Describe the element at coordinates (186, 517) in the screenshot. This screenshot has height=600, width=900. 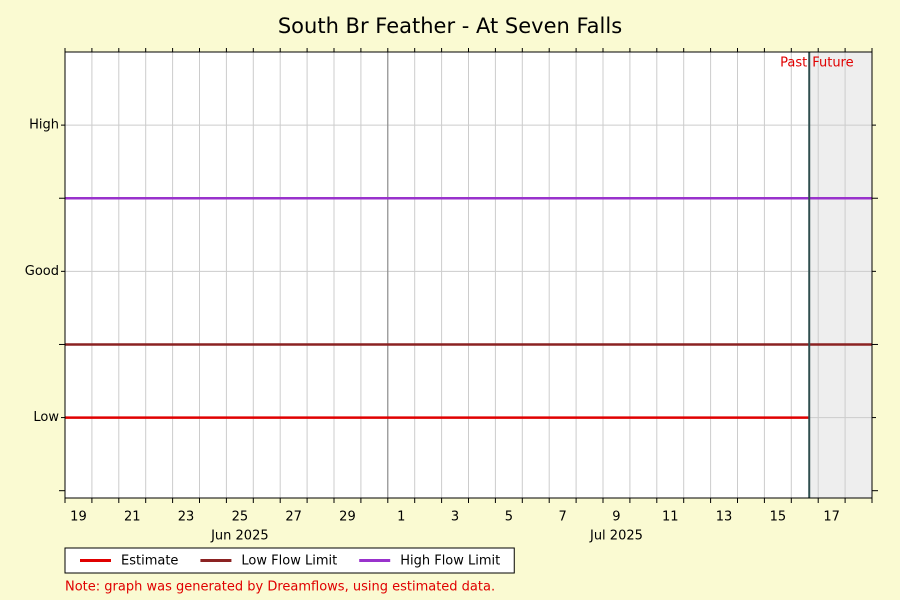
I see `x-tick-label: 23` at that location.